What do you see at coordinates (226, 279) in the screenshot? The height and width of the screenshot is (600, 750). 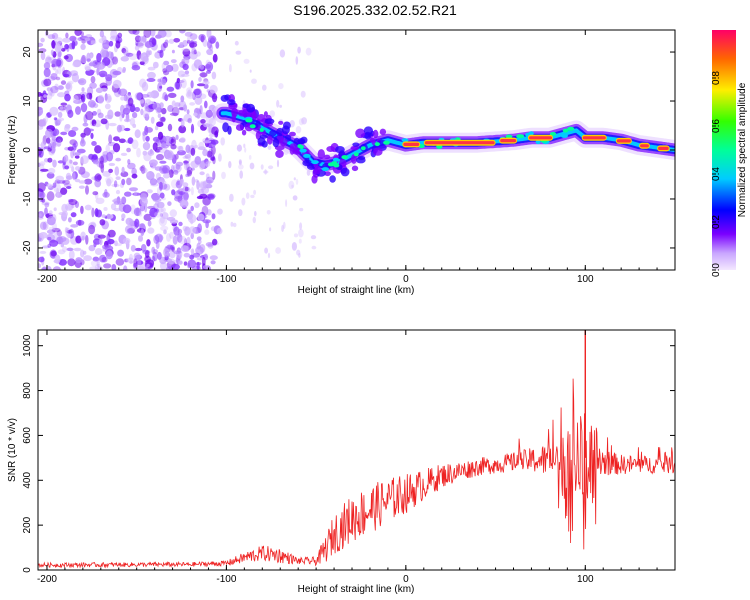 I see `spectrogram-x-tick-label: -100` at bounding box center [226, 279].